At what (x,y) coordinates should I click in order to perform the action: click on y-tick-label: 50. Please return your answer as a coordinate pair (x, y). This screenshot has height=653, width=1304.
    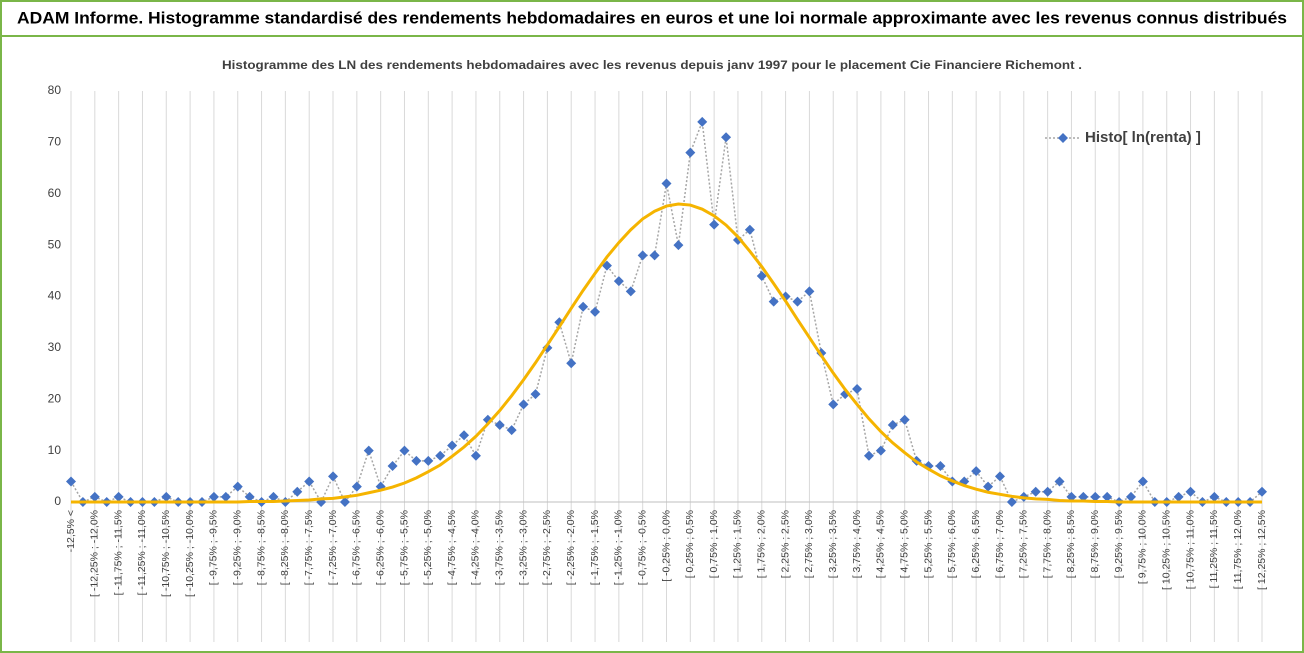
    Looking at the image, I should click on (55, 244).